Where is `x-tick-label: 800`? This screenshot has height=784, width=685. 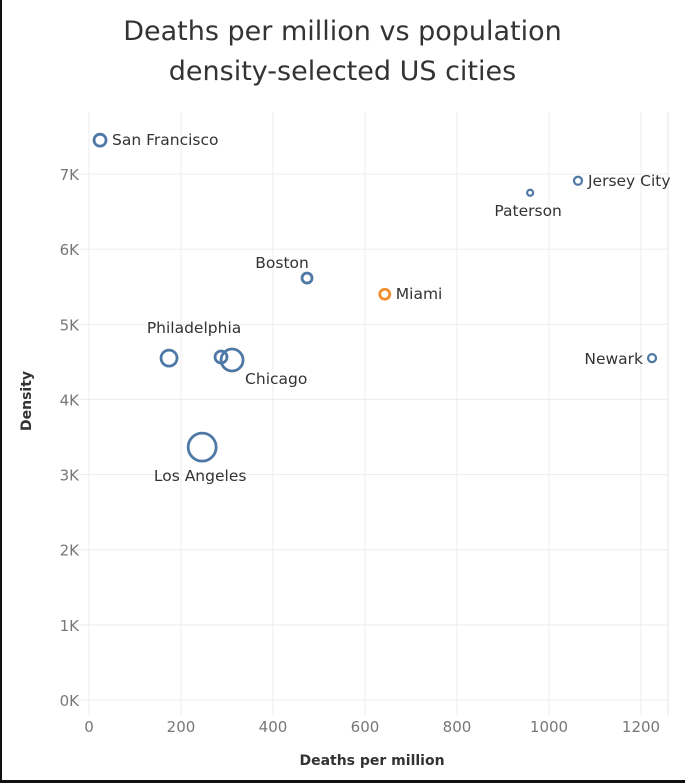
x-tick-label: 800 is located at coordinates (457, 727).